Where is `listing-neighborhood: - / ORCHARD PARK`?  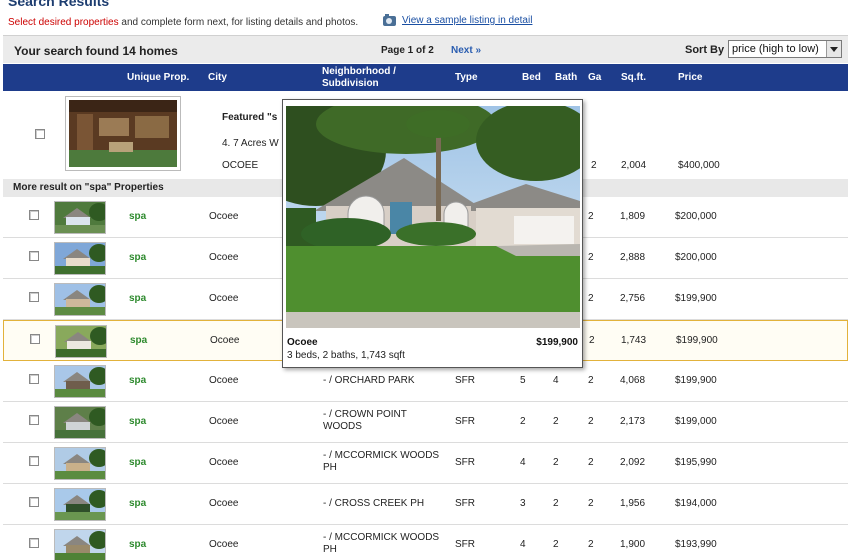
listing-neighborhood: - / ORCHARD PARK is located at coordinates (369, 380).